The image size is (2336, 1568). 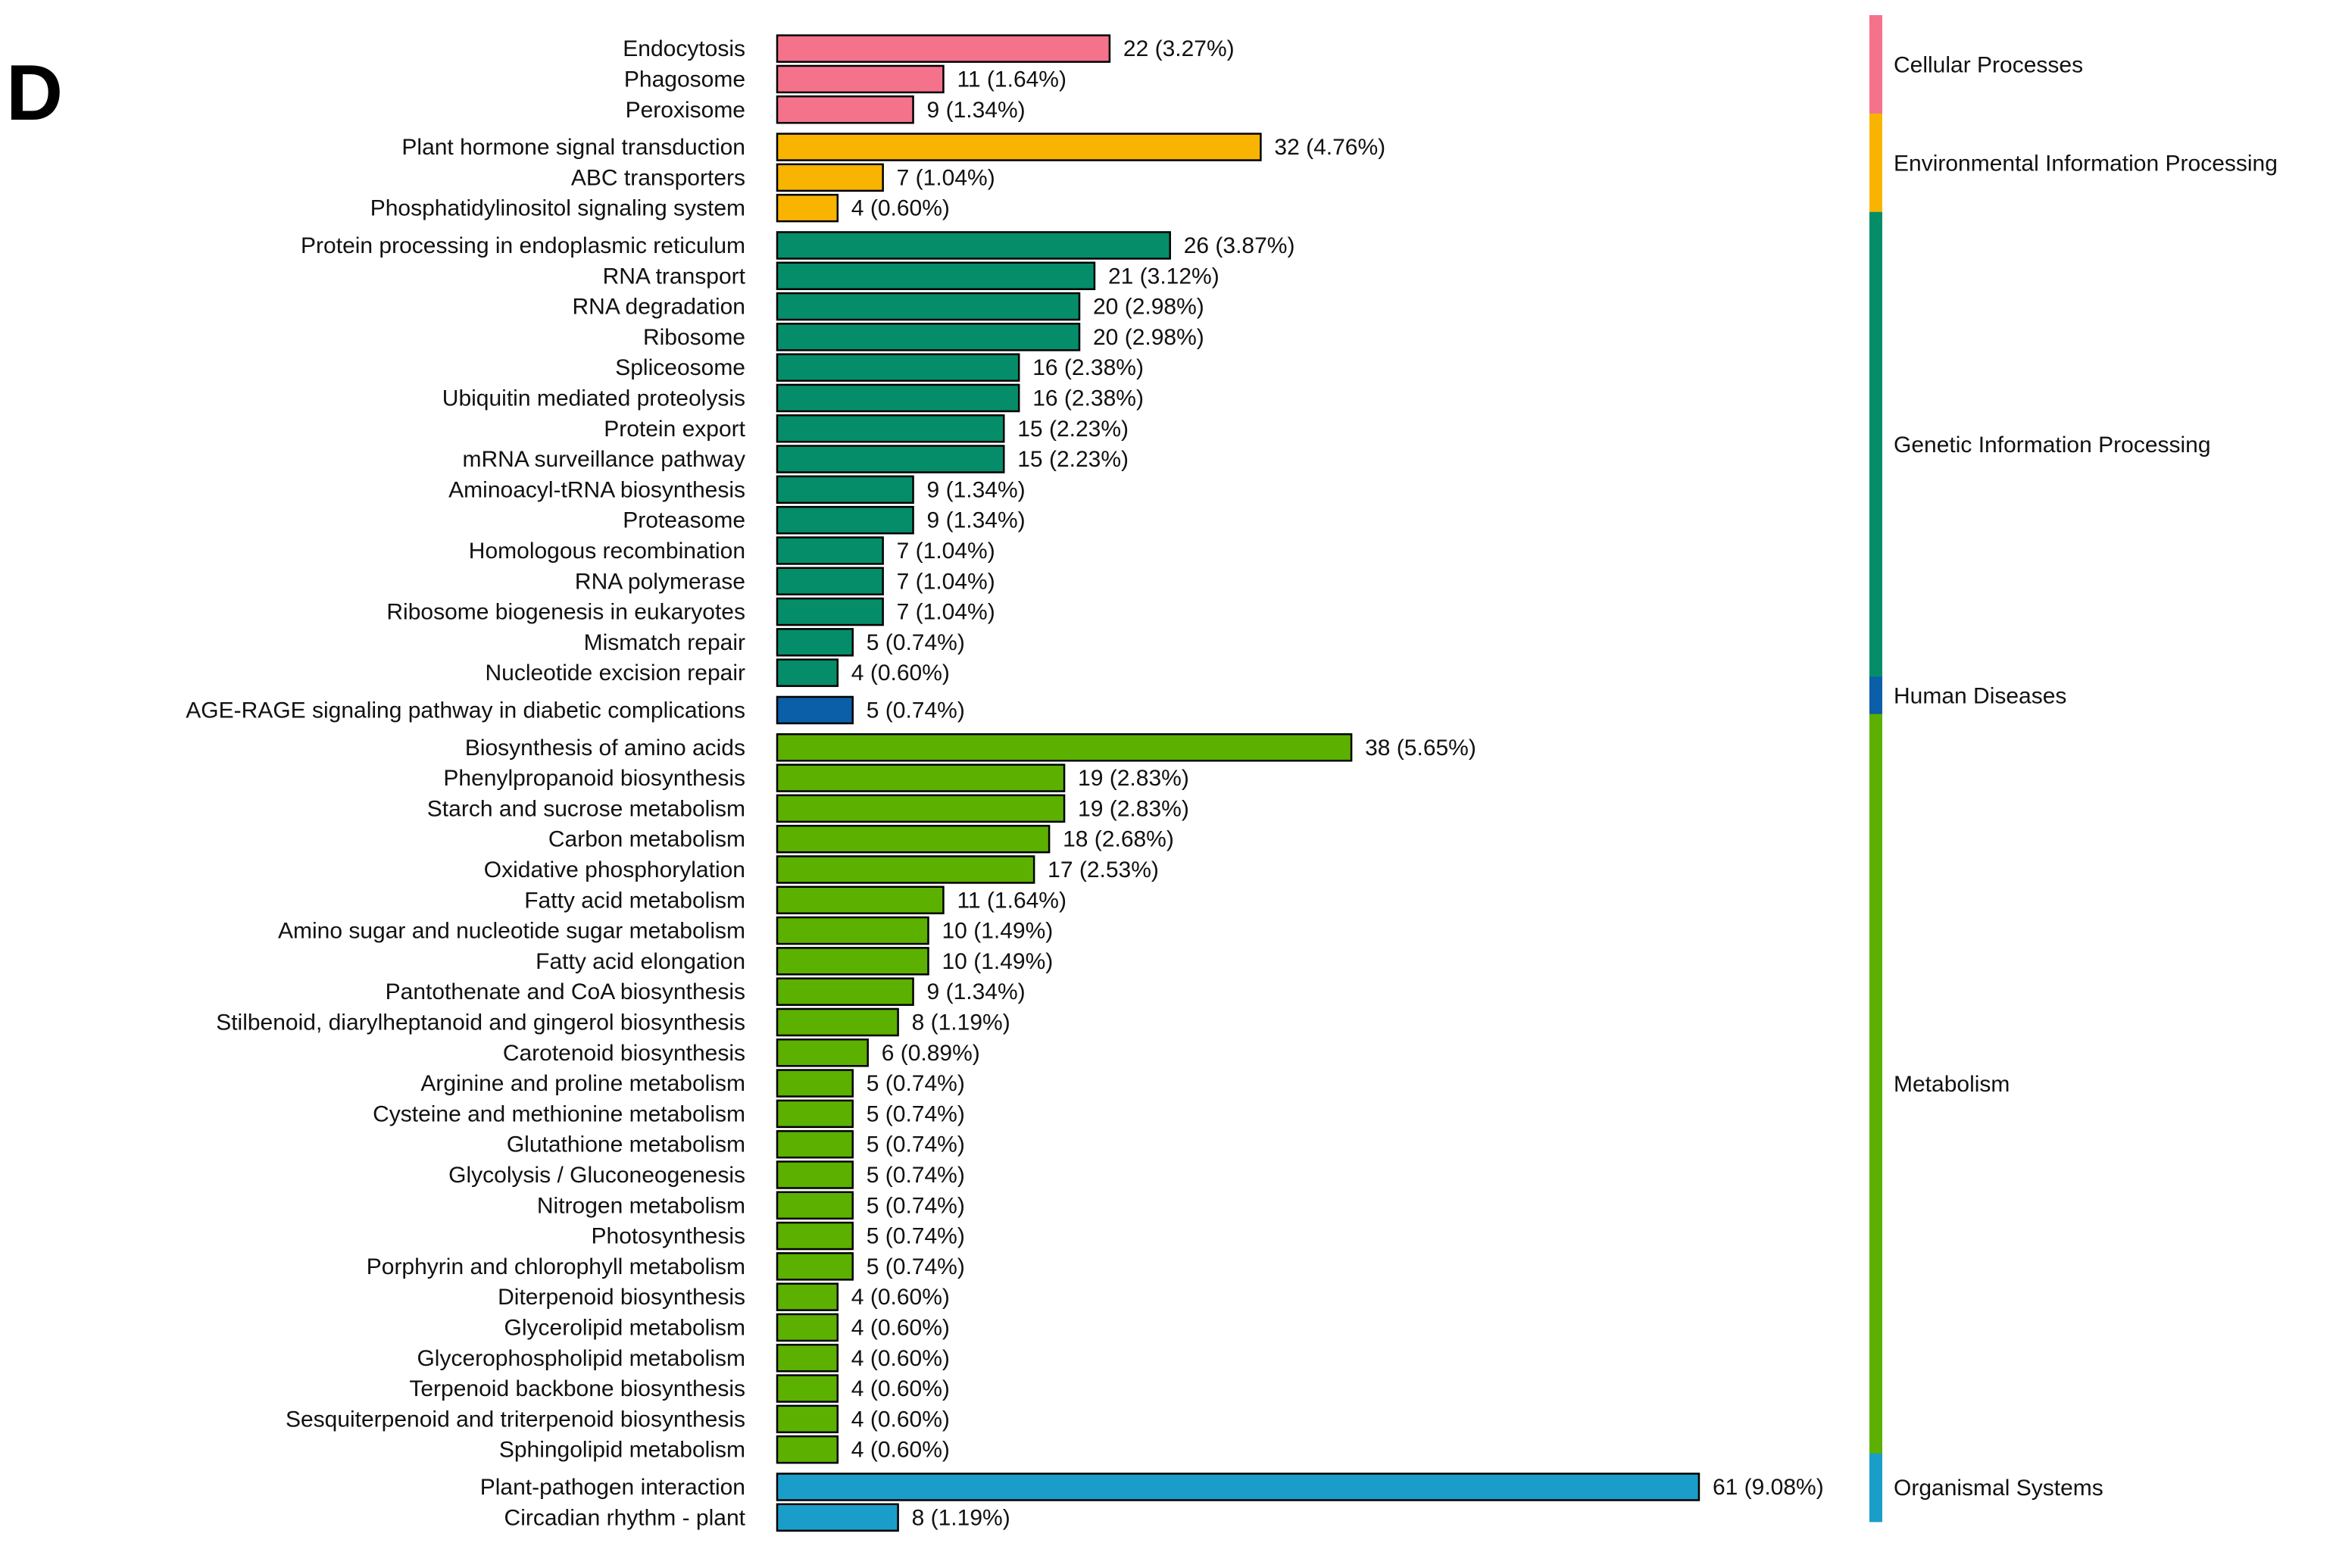 What do you see at coordinates (684, 49) in the screenshot?
I see `bar-label-endocytosis: Endocytosis` at bounding box center [684, 49].